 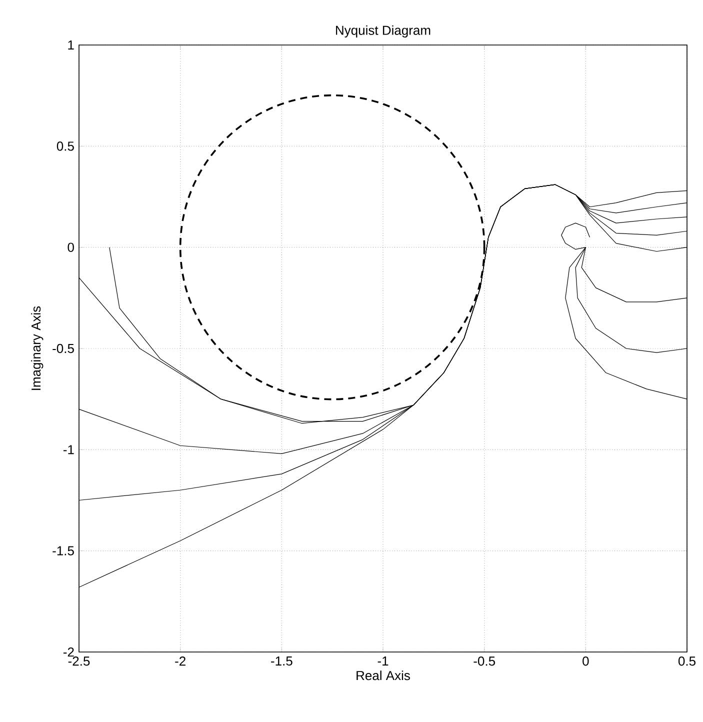 What do you see at coordinates (63, 551) in the screenshot?
I see `y-tick-label: -1.5` at bounding box center [63, 551].